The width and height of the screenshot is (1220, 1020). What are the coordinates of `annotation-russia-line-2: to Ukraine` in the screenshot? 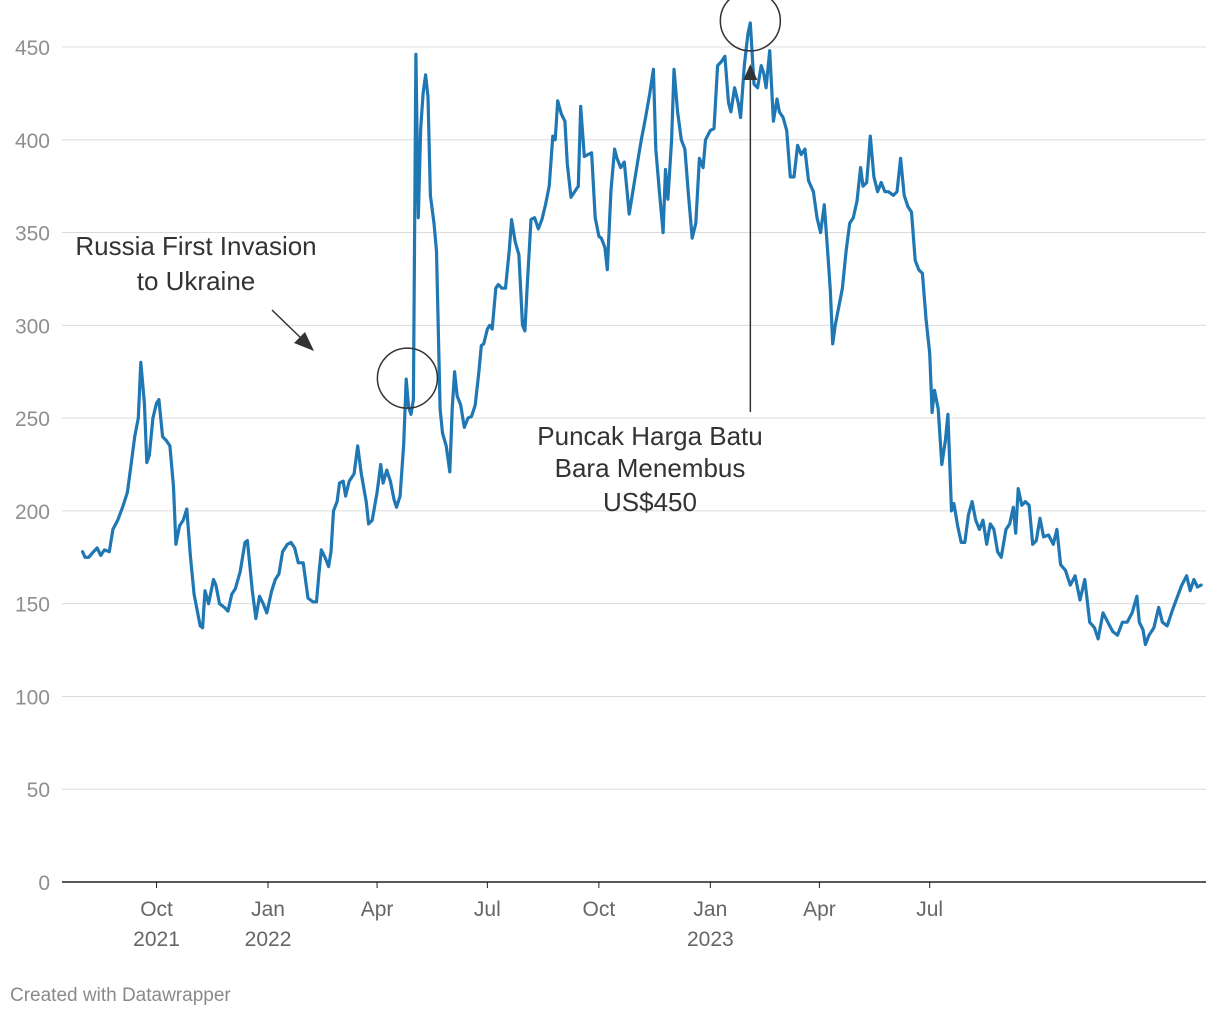 It's located at (196, 281).